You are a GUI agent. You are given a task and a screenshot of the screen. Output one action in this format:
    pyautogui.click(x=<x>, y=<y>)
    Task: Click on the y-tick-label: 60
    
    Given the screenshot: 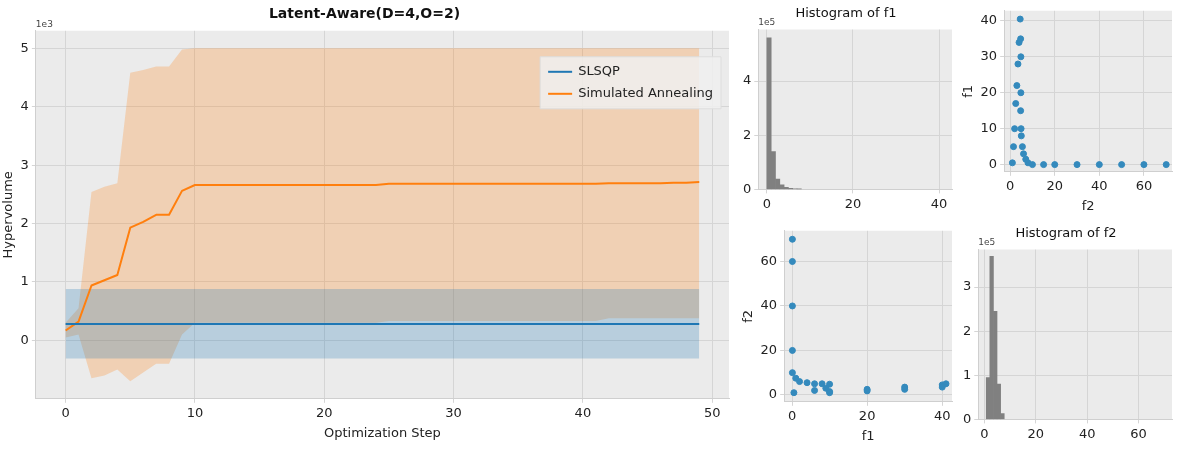 What is the action you would take?
    pyautogui.click(x=769, y=260)
    